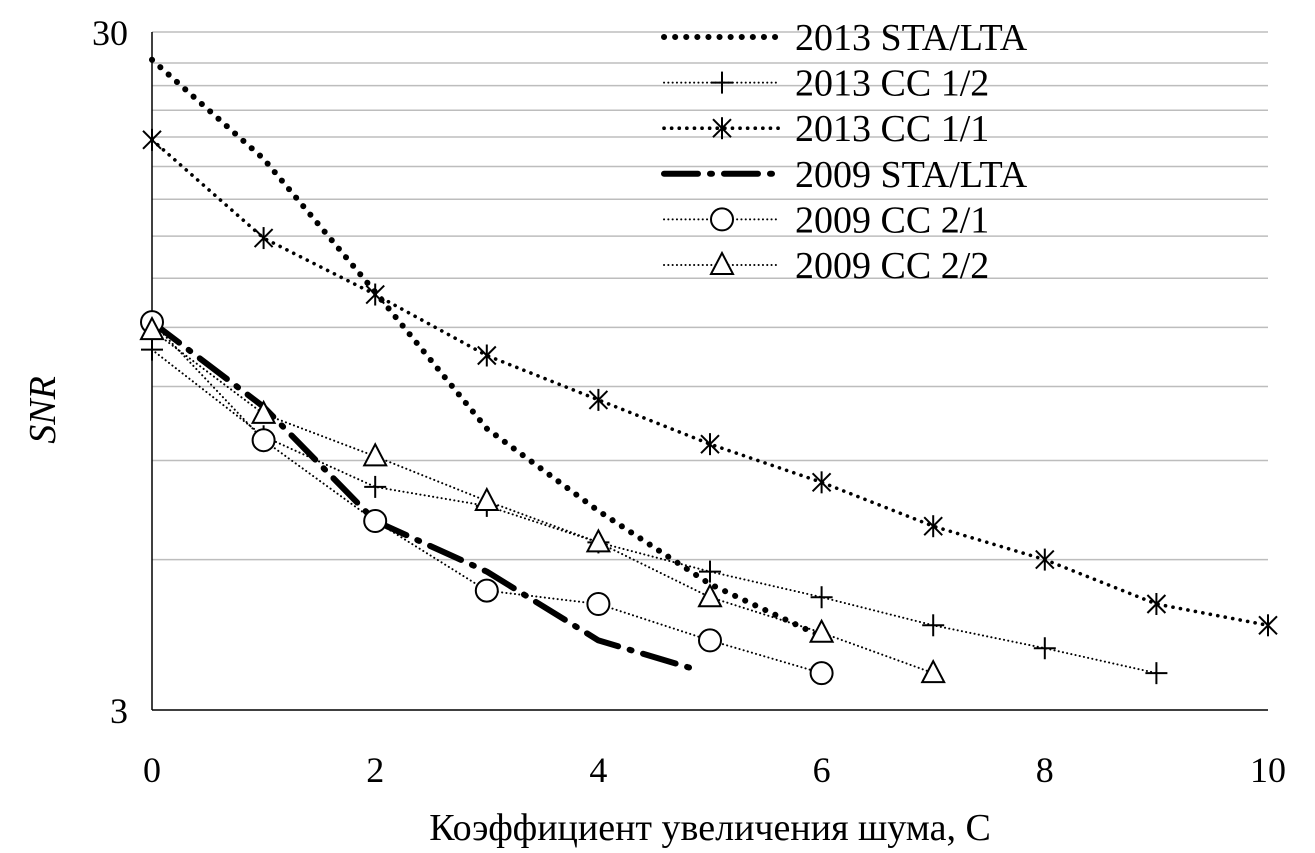 The height and width of the screenshot is (853, 1315). I want to click on y-tick-label: 30, so click(110, 33).